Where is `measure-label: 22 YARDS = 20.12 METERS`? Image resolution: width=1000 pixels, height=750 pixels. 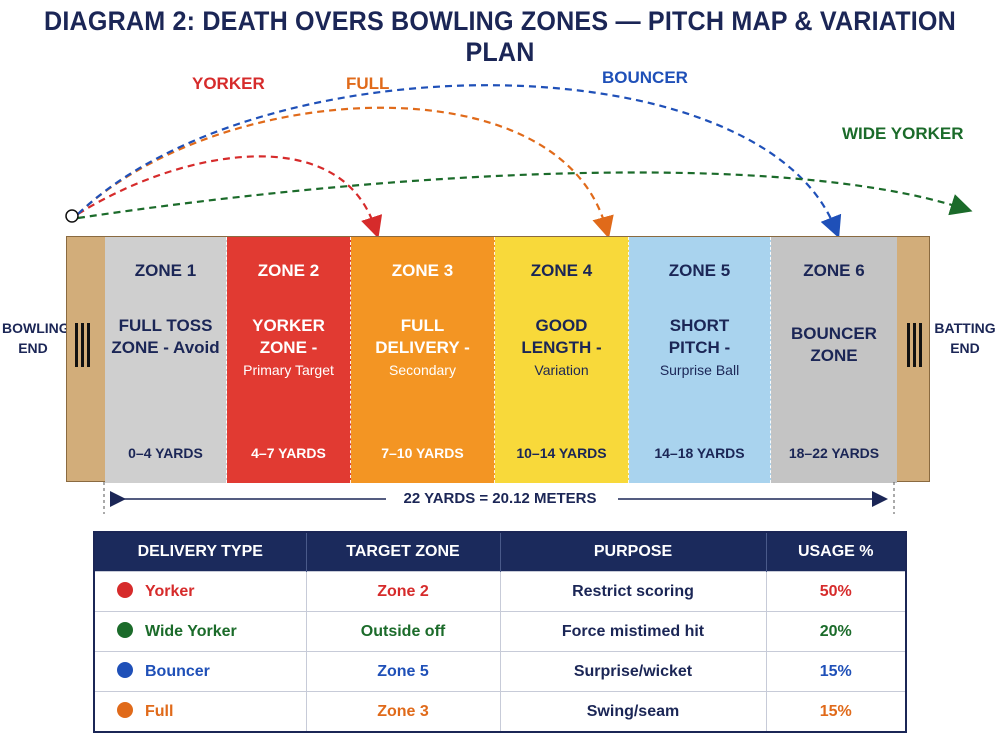
measure-label: 22 YARDS = 20.12 METERS is located at coordinates (500, 498).